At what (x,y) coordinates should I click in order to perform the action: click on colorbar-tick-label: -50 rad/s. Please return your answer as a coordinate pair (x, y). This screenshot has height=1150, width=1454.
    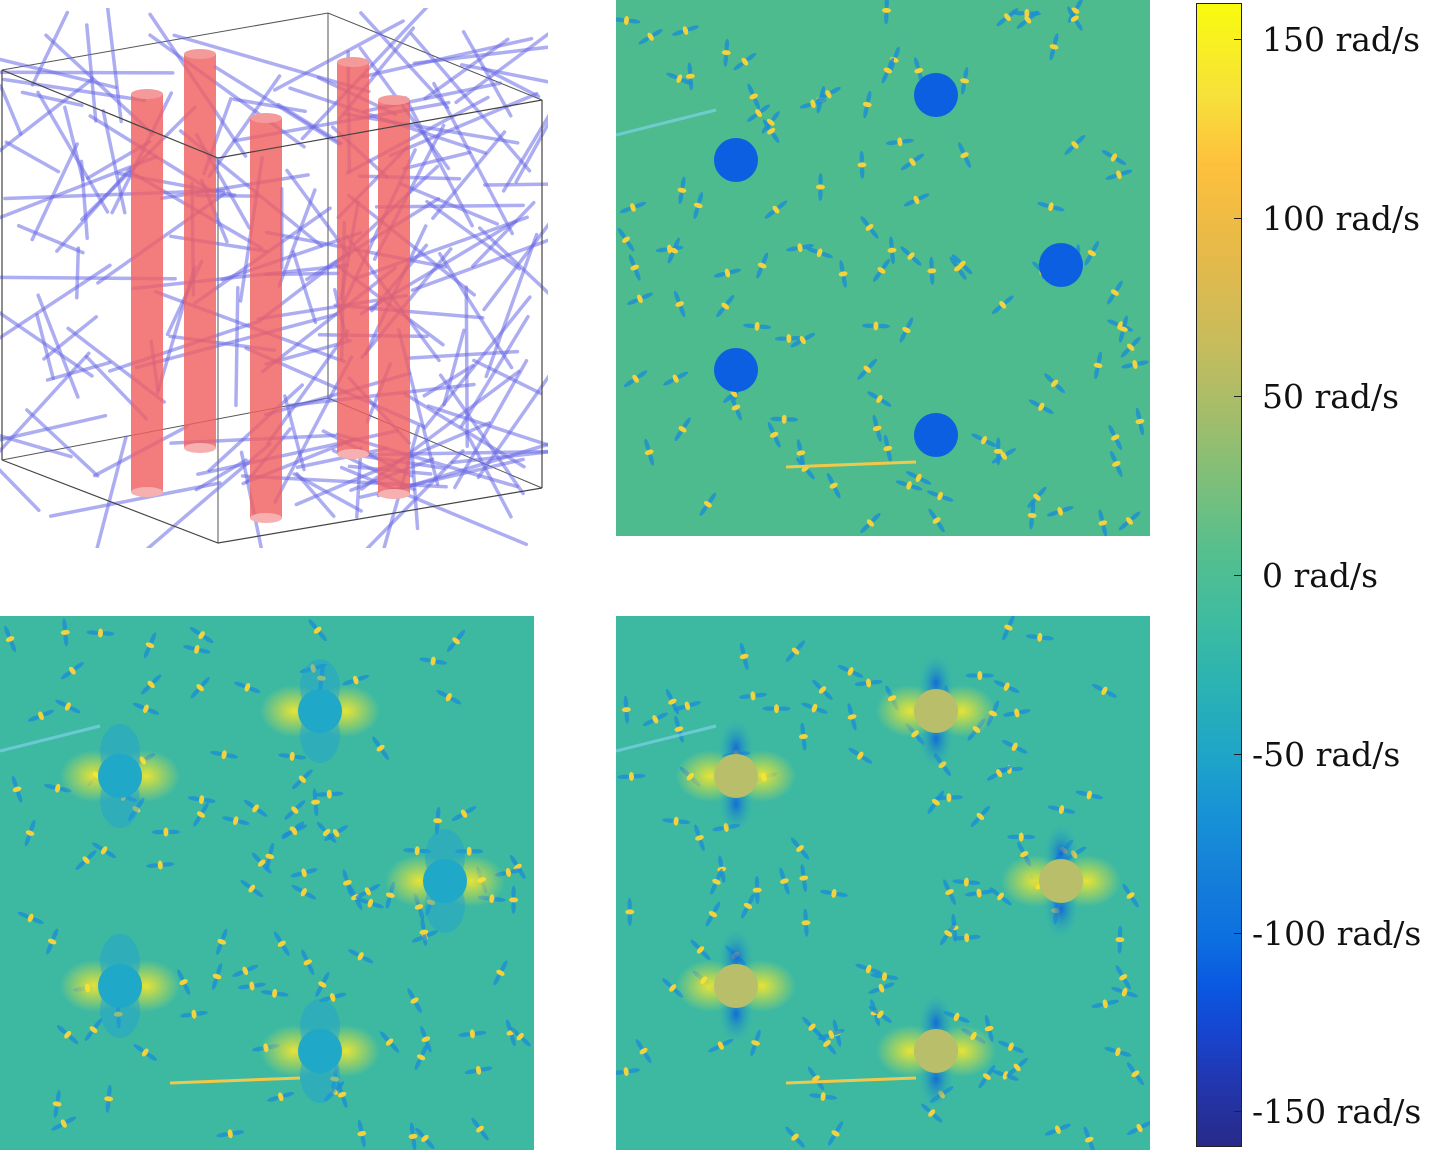
    Looking at the image, I should click on (1326, 754).